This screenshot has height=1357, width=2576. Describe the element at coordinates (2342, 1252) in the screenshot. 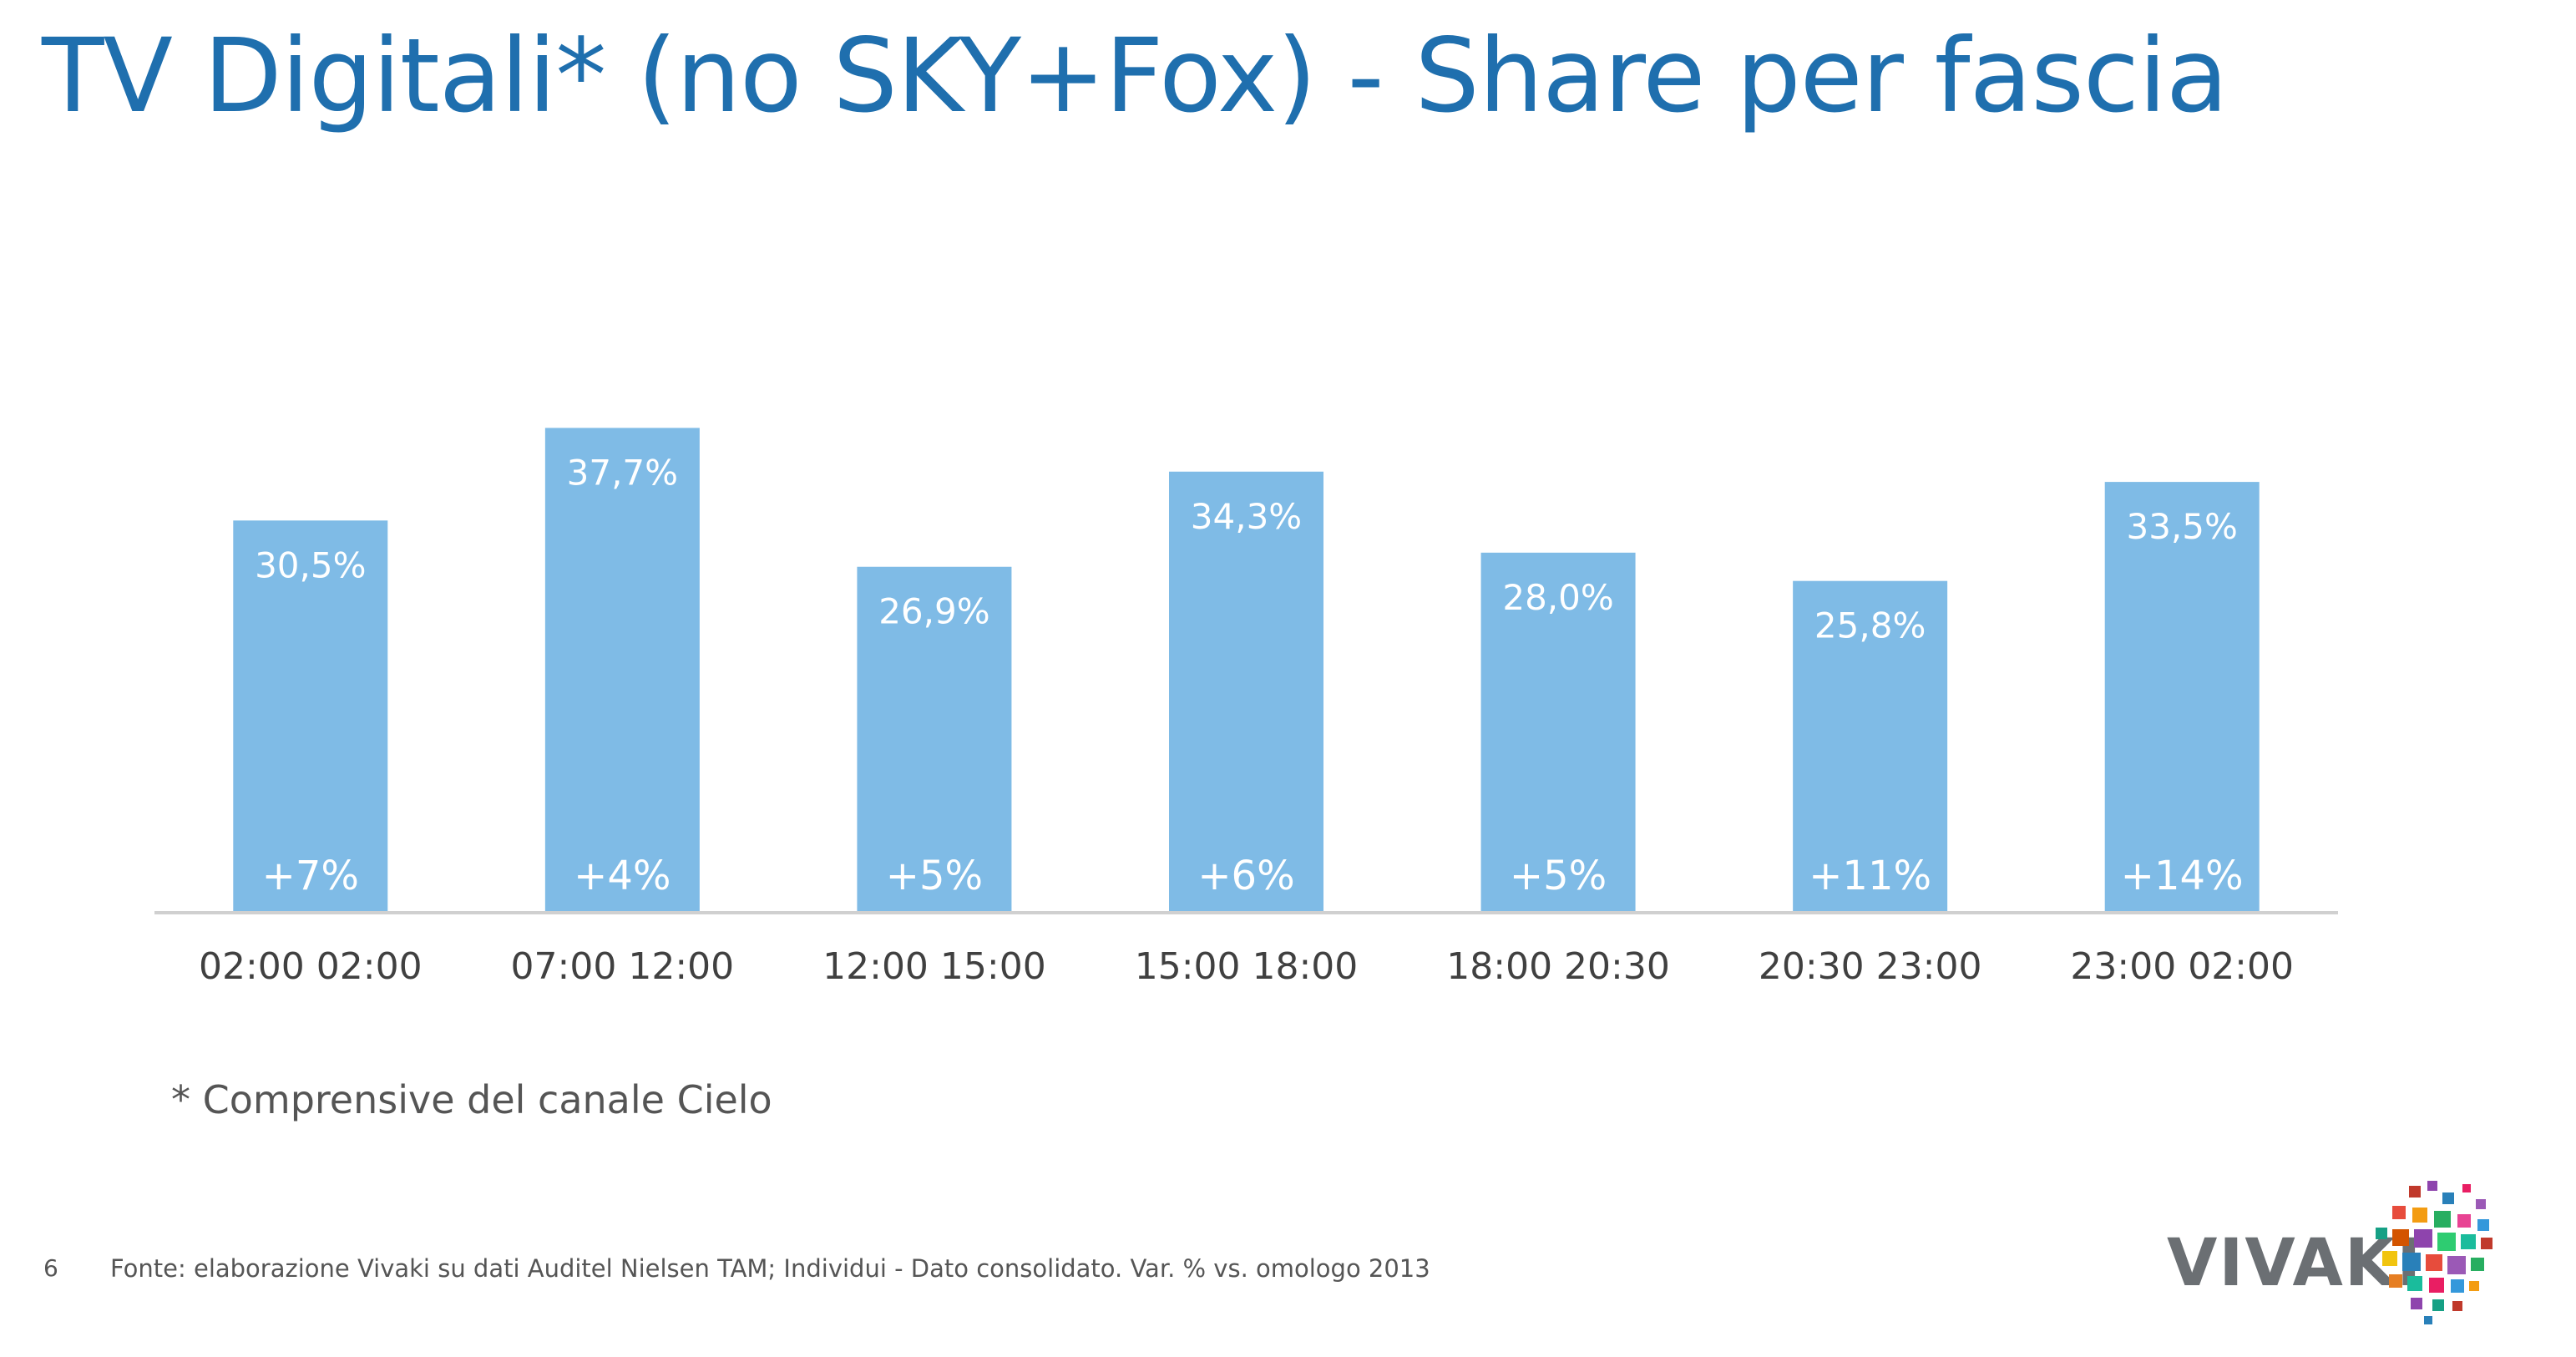

I see `vivaki-logo: VIVAKI` at that location.